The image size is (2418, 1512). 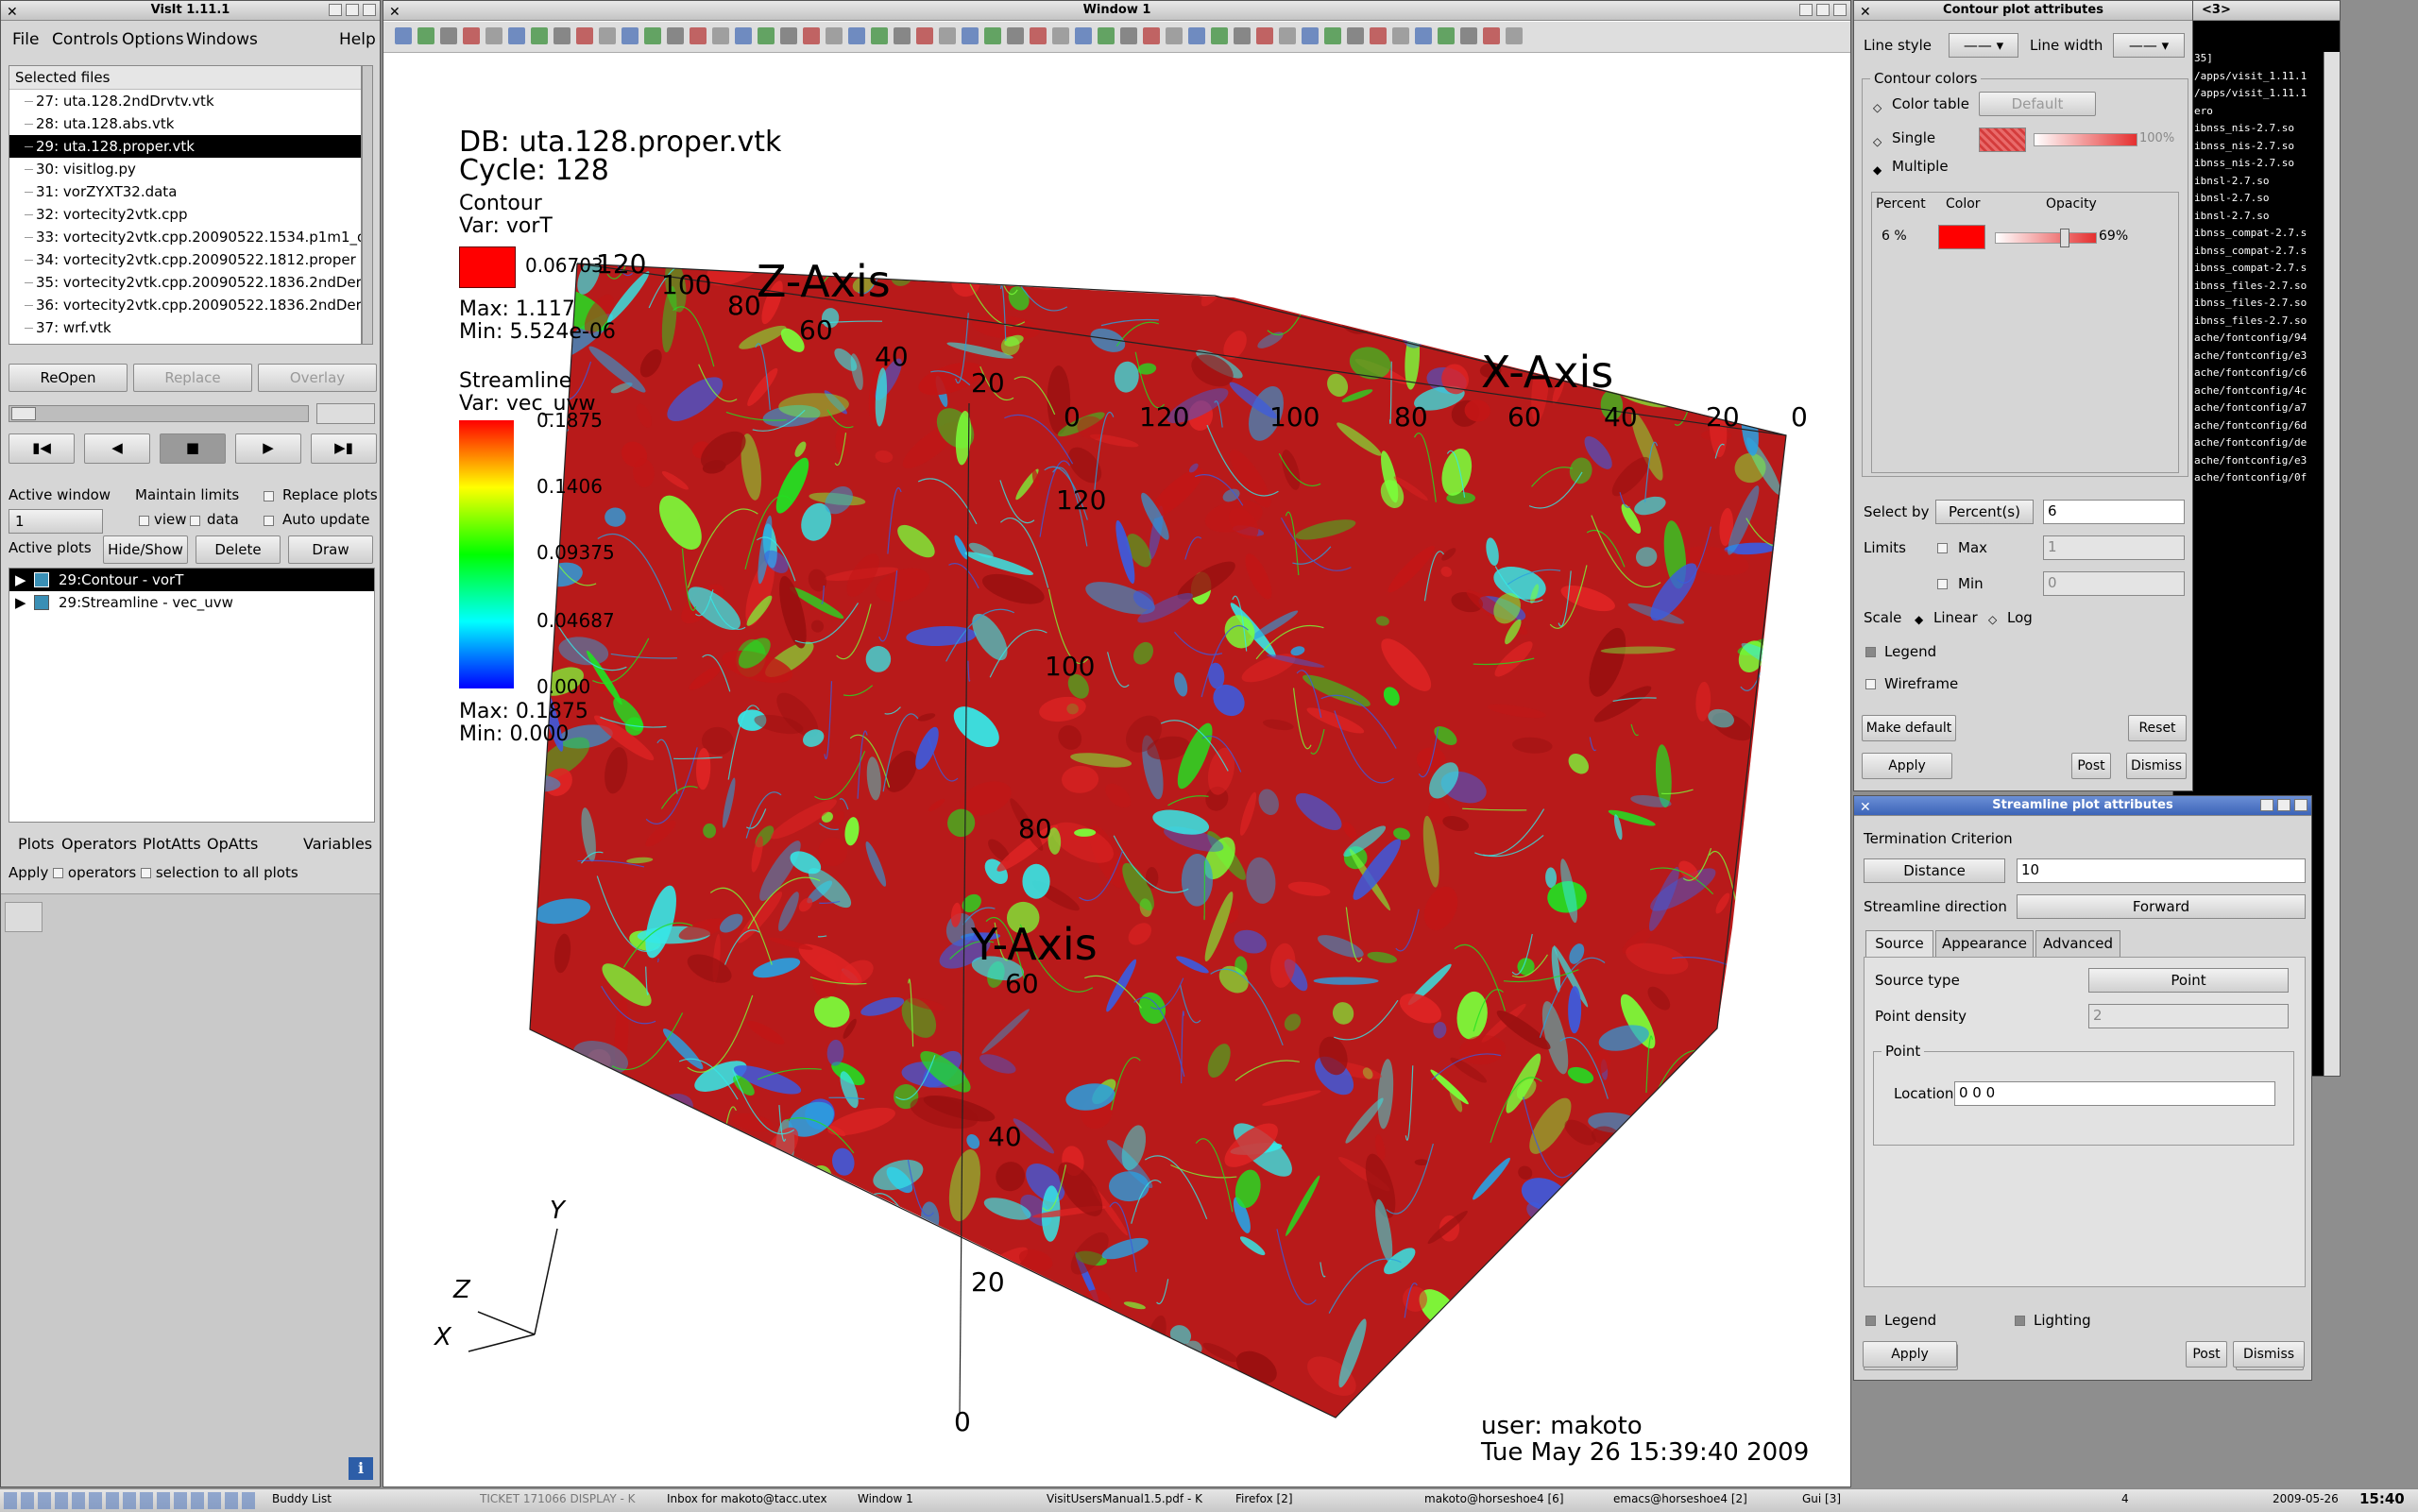 I want to click on lighting-checkbox, so click(x=2020, y=1321).